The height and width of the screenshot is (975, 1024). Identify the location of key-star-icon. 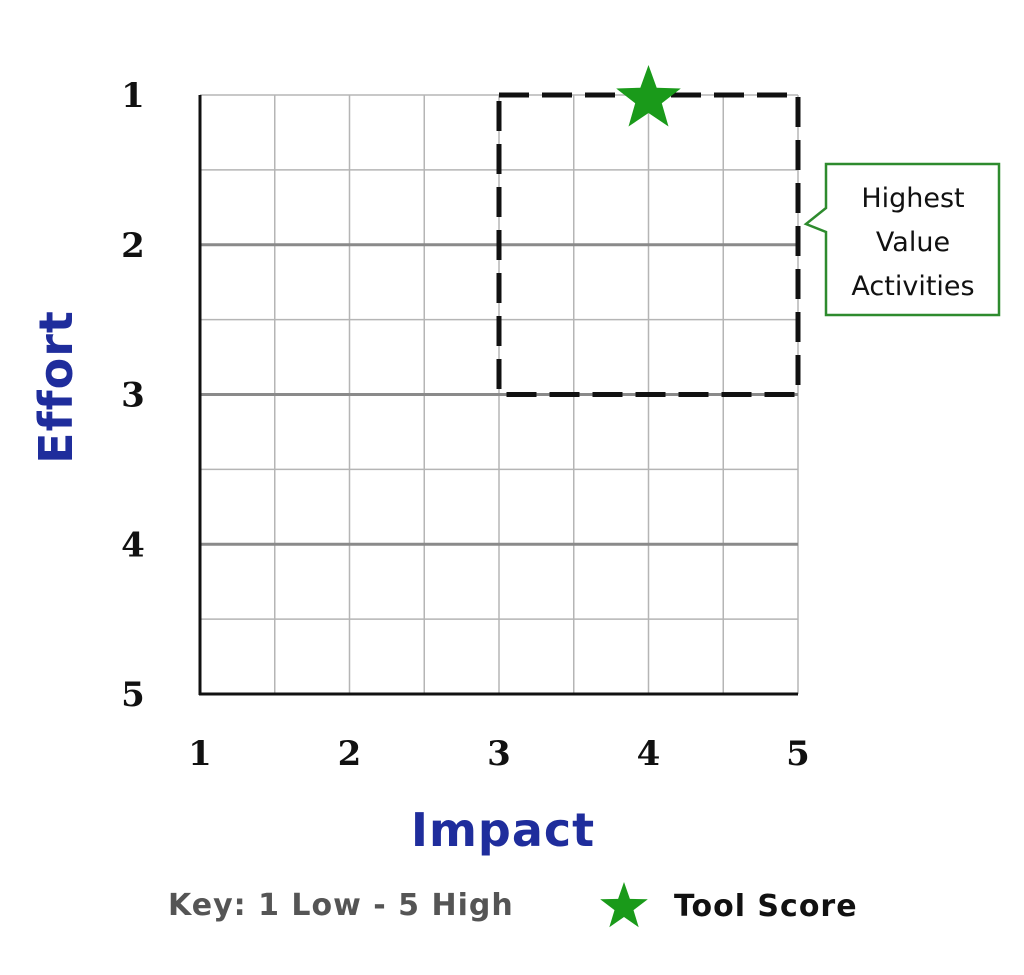
(624, 905).